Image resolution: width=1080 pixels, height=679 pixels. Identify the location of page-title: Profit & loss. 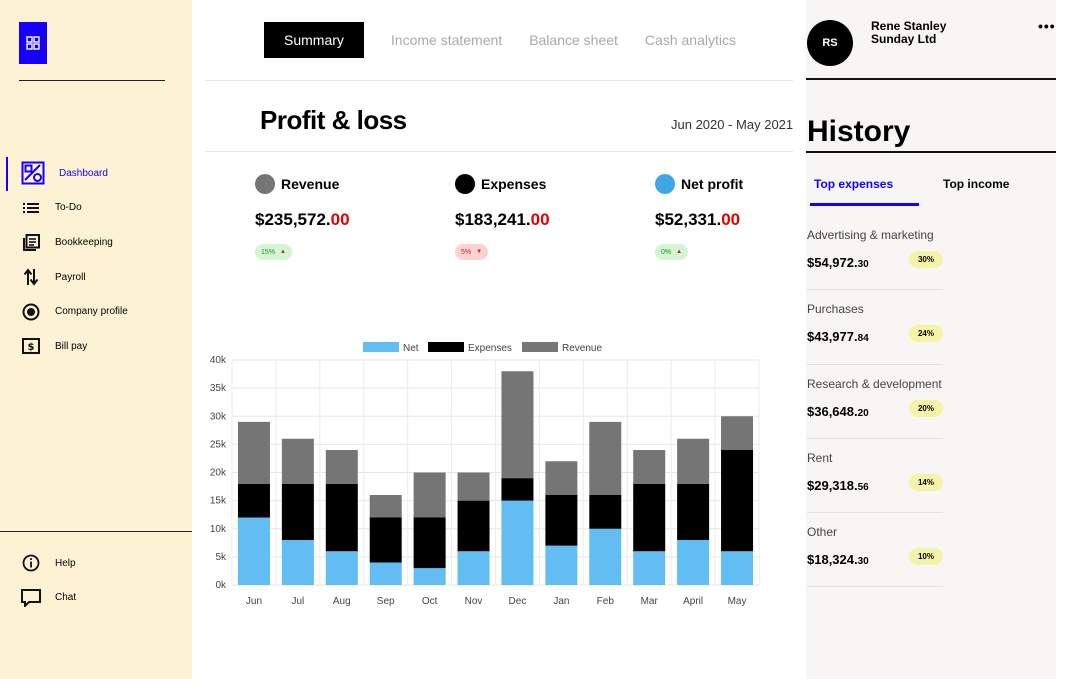
(333, 120).